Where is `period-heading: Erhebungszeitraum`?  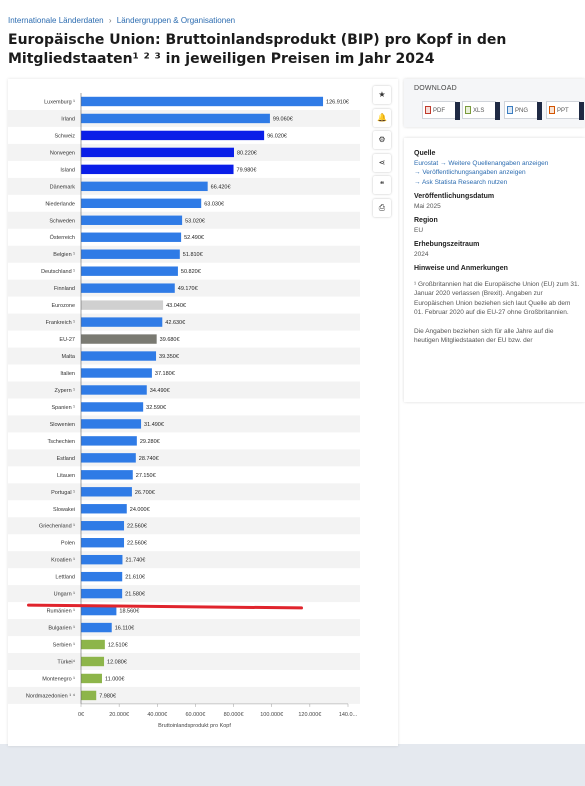 period-heading: Erhebungszeitraum is located at coordinates (447, 244).